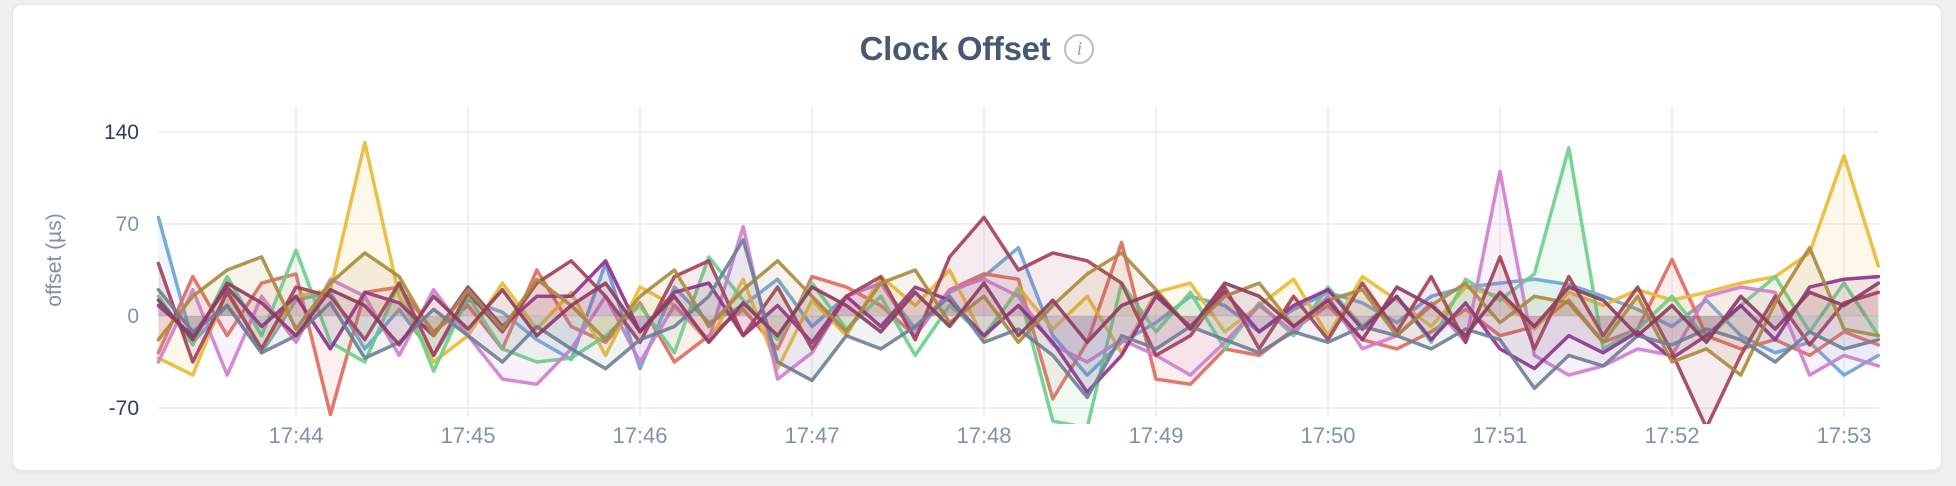 Image resolution: width=1956 pixels, height=486 pixels. I want to click on card-header: Clock Offset i, so click(977, 38).